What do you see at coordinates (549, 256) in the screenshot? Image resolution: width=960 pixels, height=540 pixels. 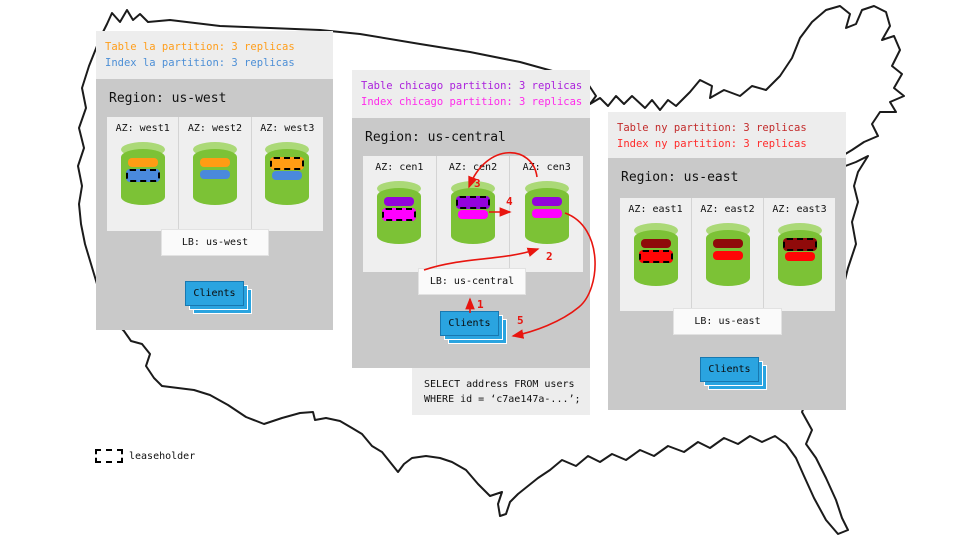 I see `arrow-label-2: 2` at bounding box center [549, 256].